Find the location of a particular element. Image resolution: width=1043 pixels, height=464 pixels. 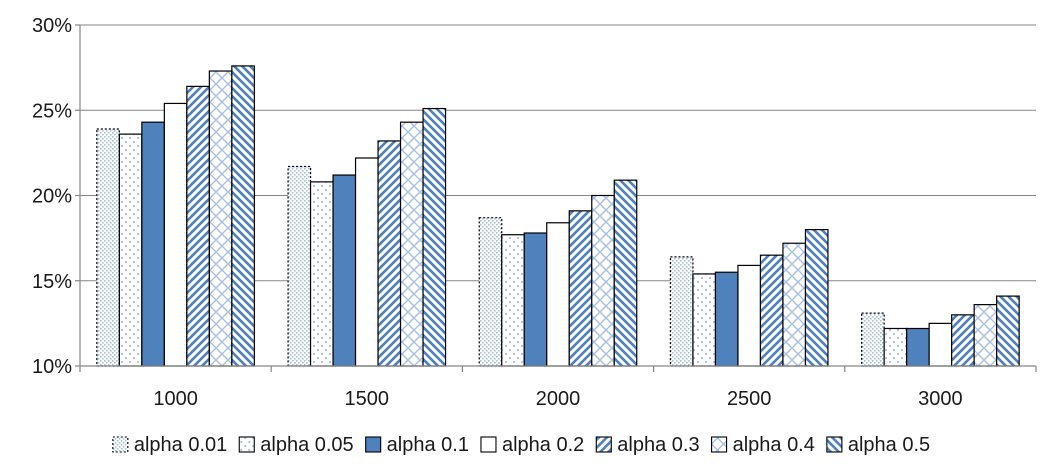

legend-item: alpha 0.4 is located at coordinates (763, 445).